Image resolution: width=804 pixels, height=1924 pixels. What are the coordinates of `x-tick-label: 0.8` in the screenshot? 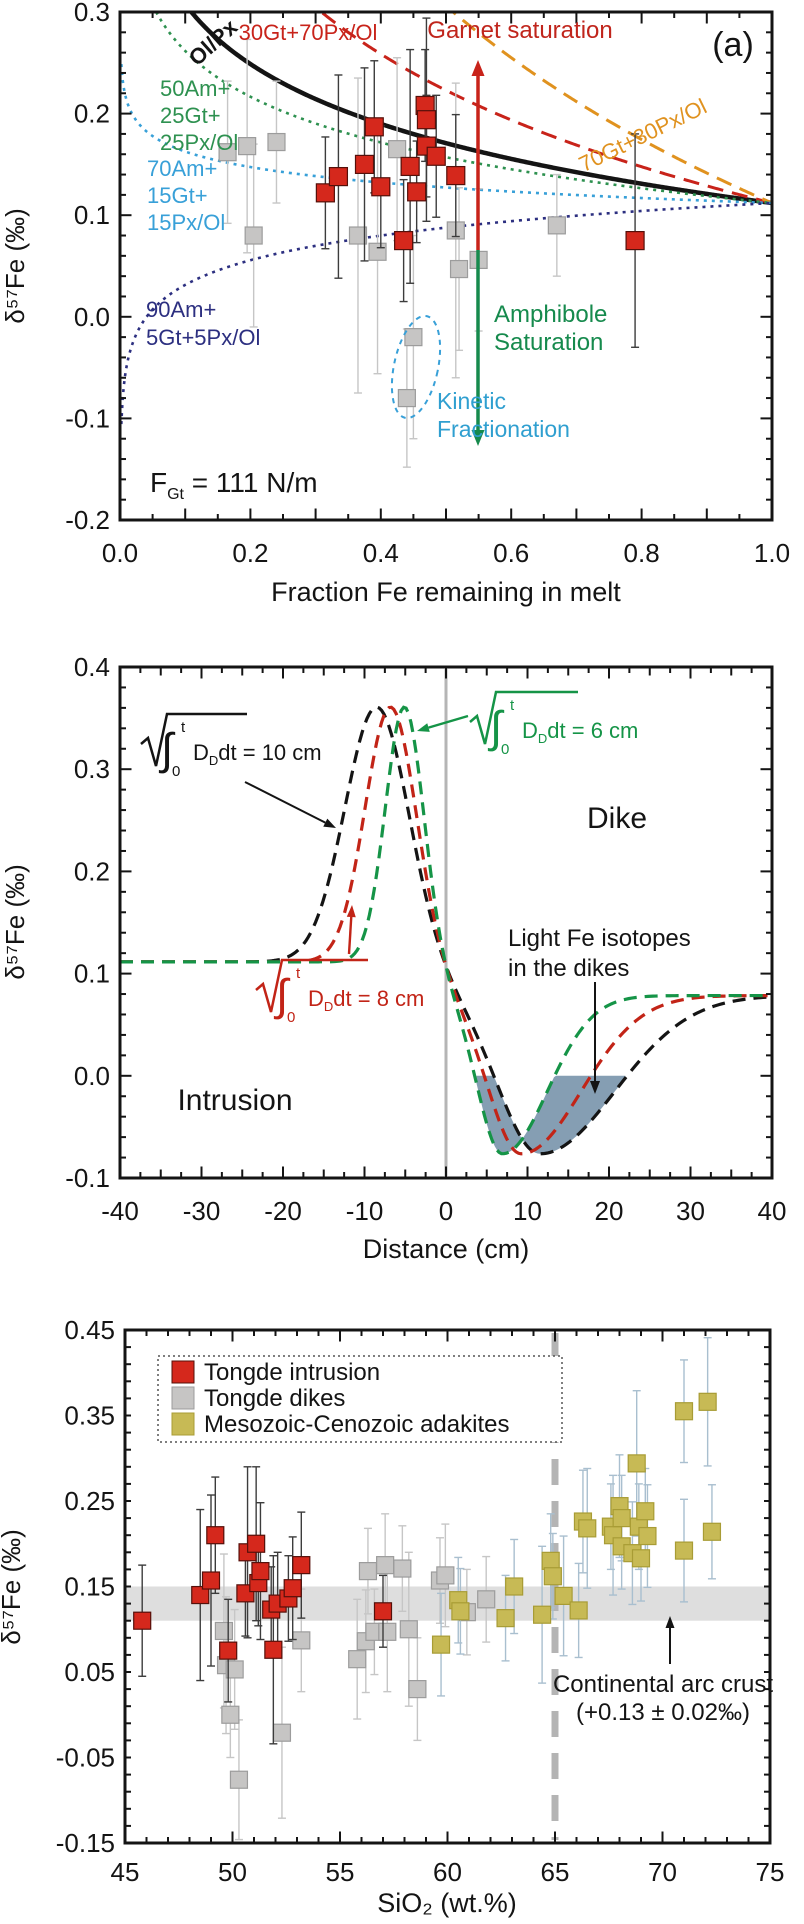 It's located at (642, 553).